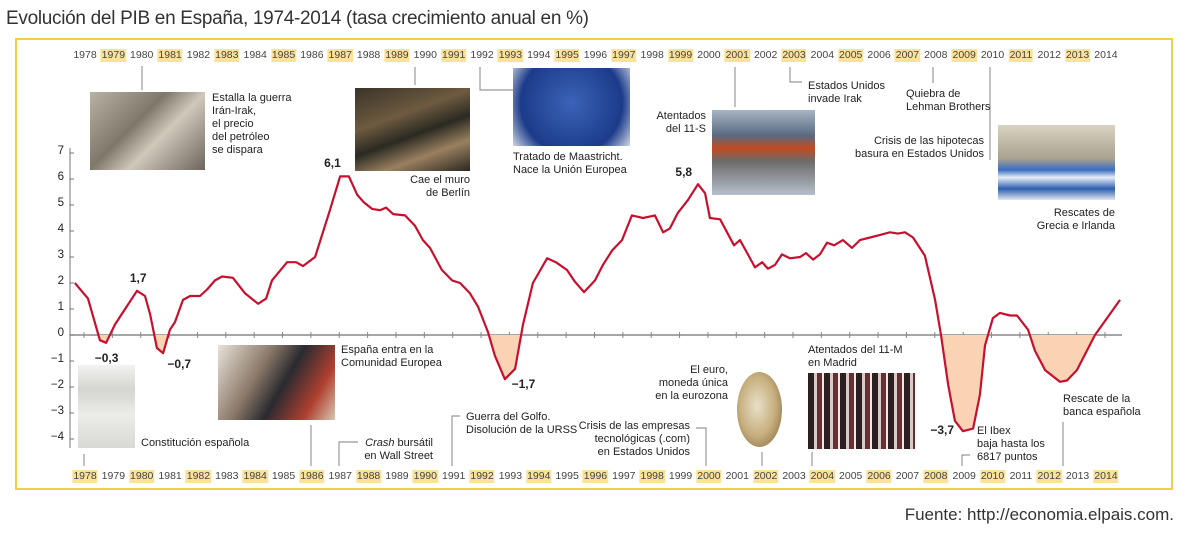  I want to click on photo-euro-coin, so click(759, 409).